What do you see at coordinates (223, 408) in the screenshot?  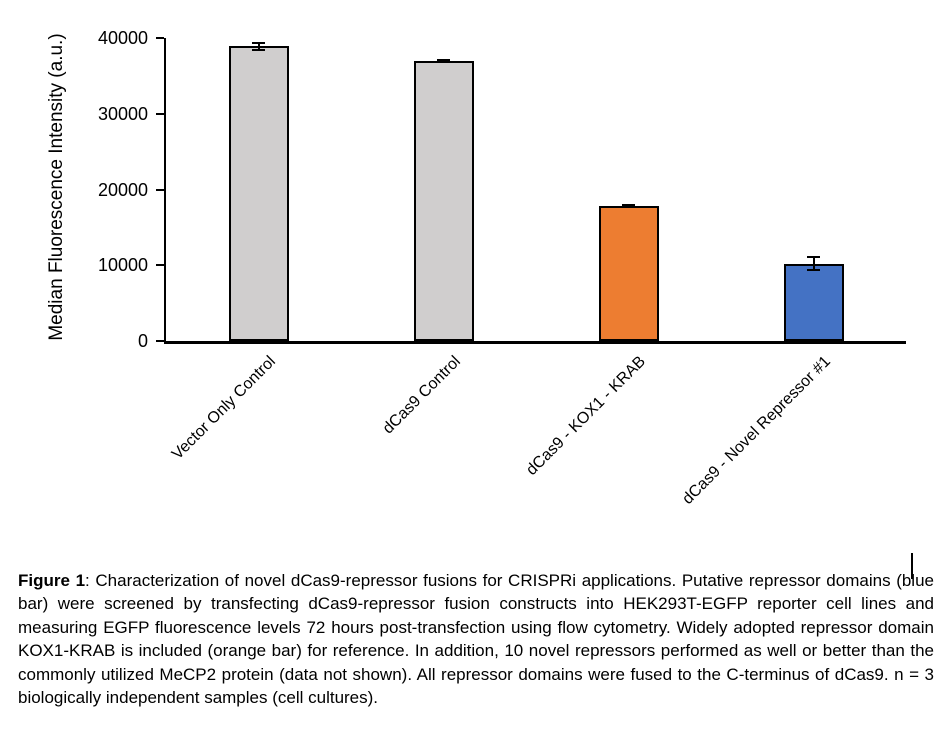 I see `x-category-label-0: Vector Only Control` at bounding box center [223, 408].